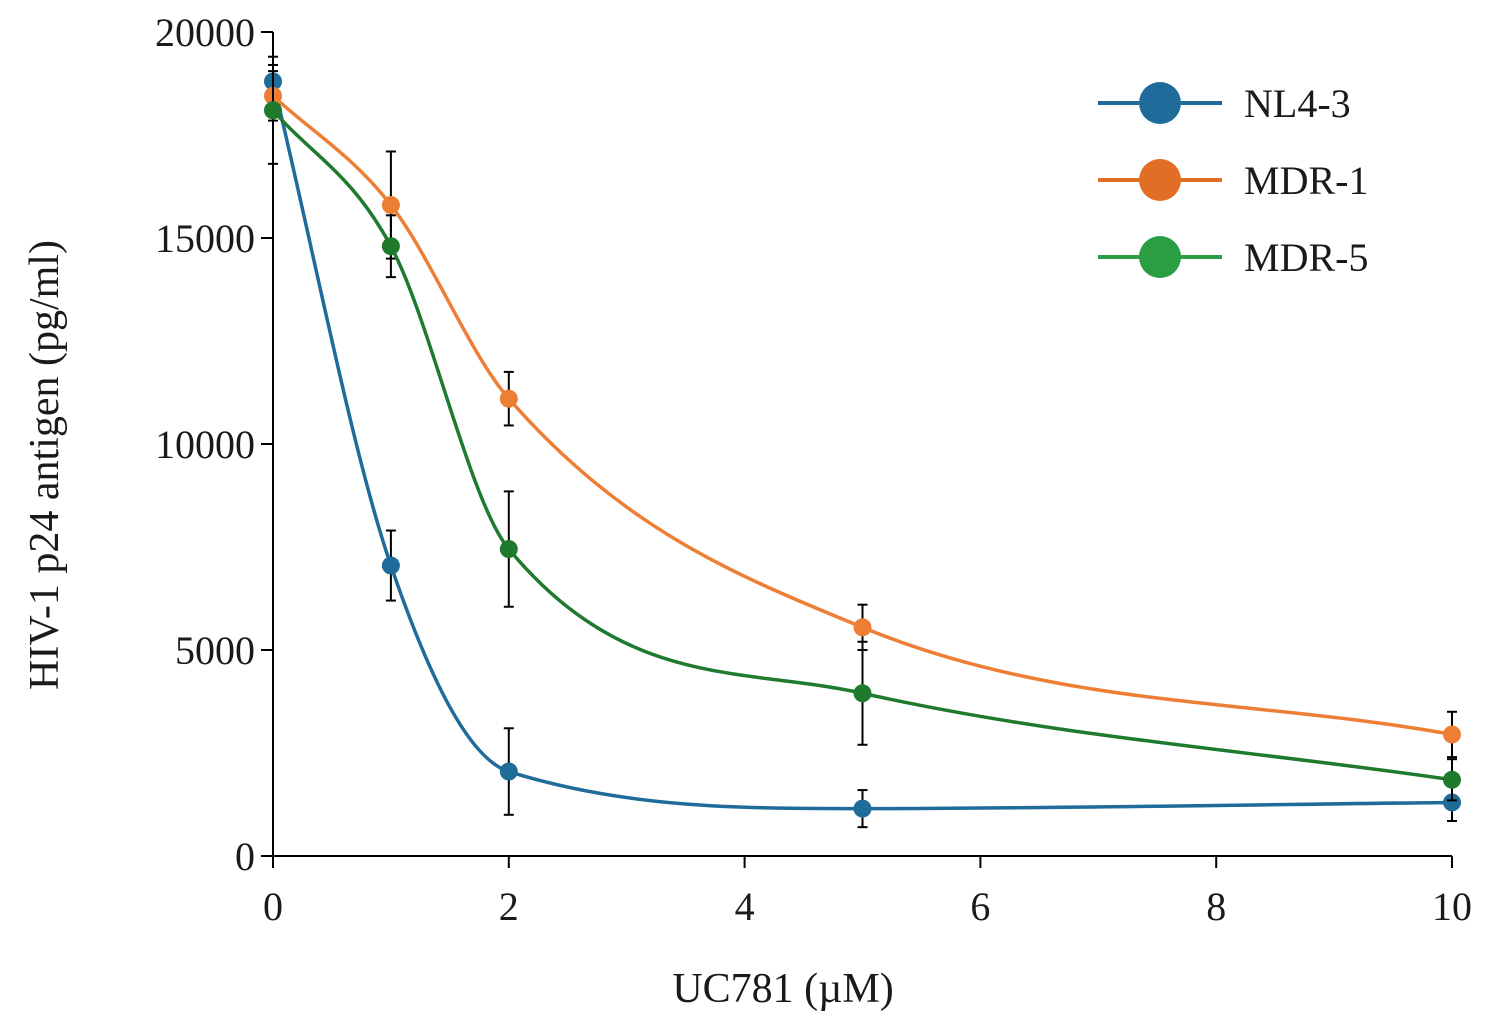 The height and width of the screenshot is (1032, 1500). I want to click on x-tick-label: 6, so click(980, 906).